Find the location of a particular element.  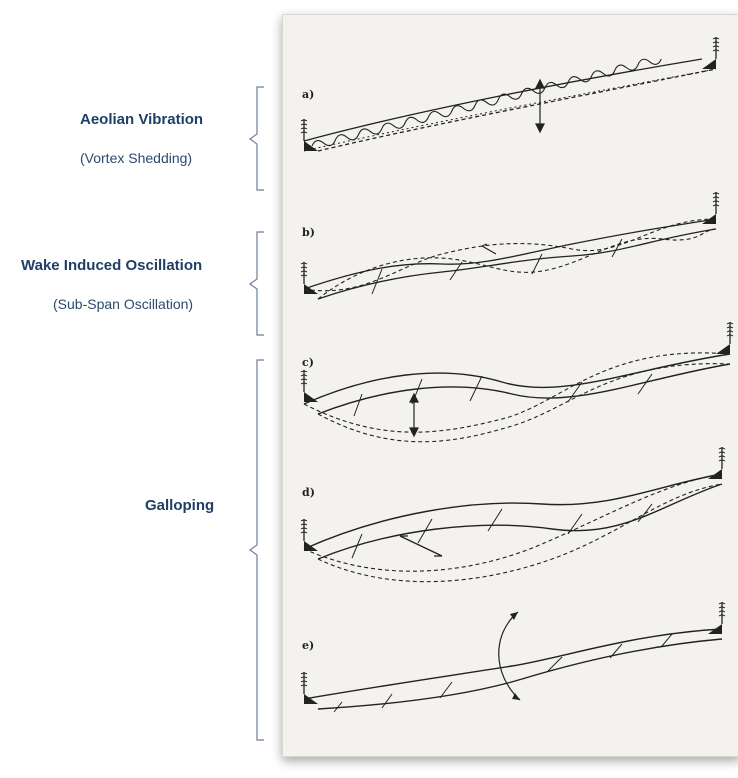

aeolian-bracket is located at coordinates (256, 138).